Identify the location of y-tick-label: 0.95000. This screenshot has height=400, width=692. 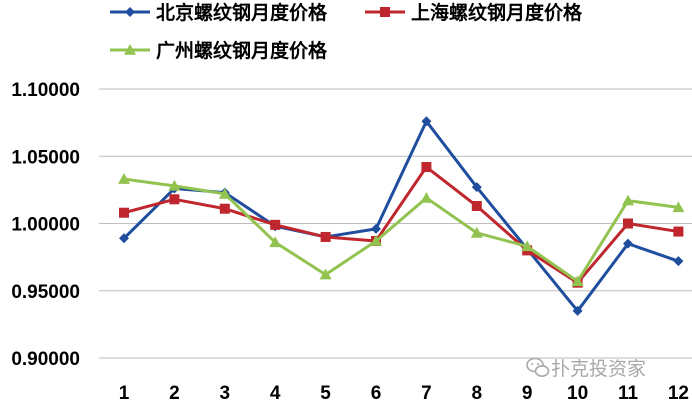
(45, 292).